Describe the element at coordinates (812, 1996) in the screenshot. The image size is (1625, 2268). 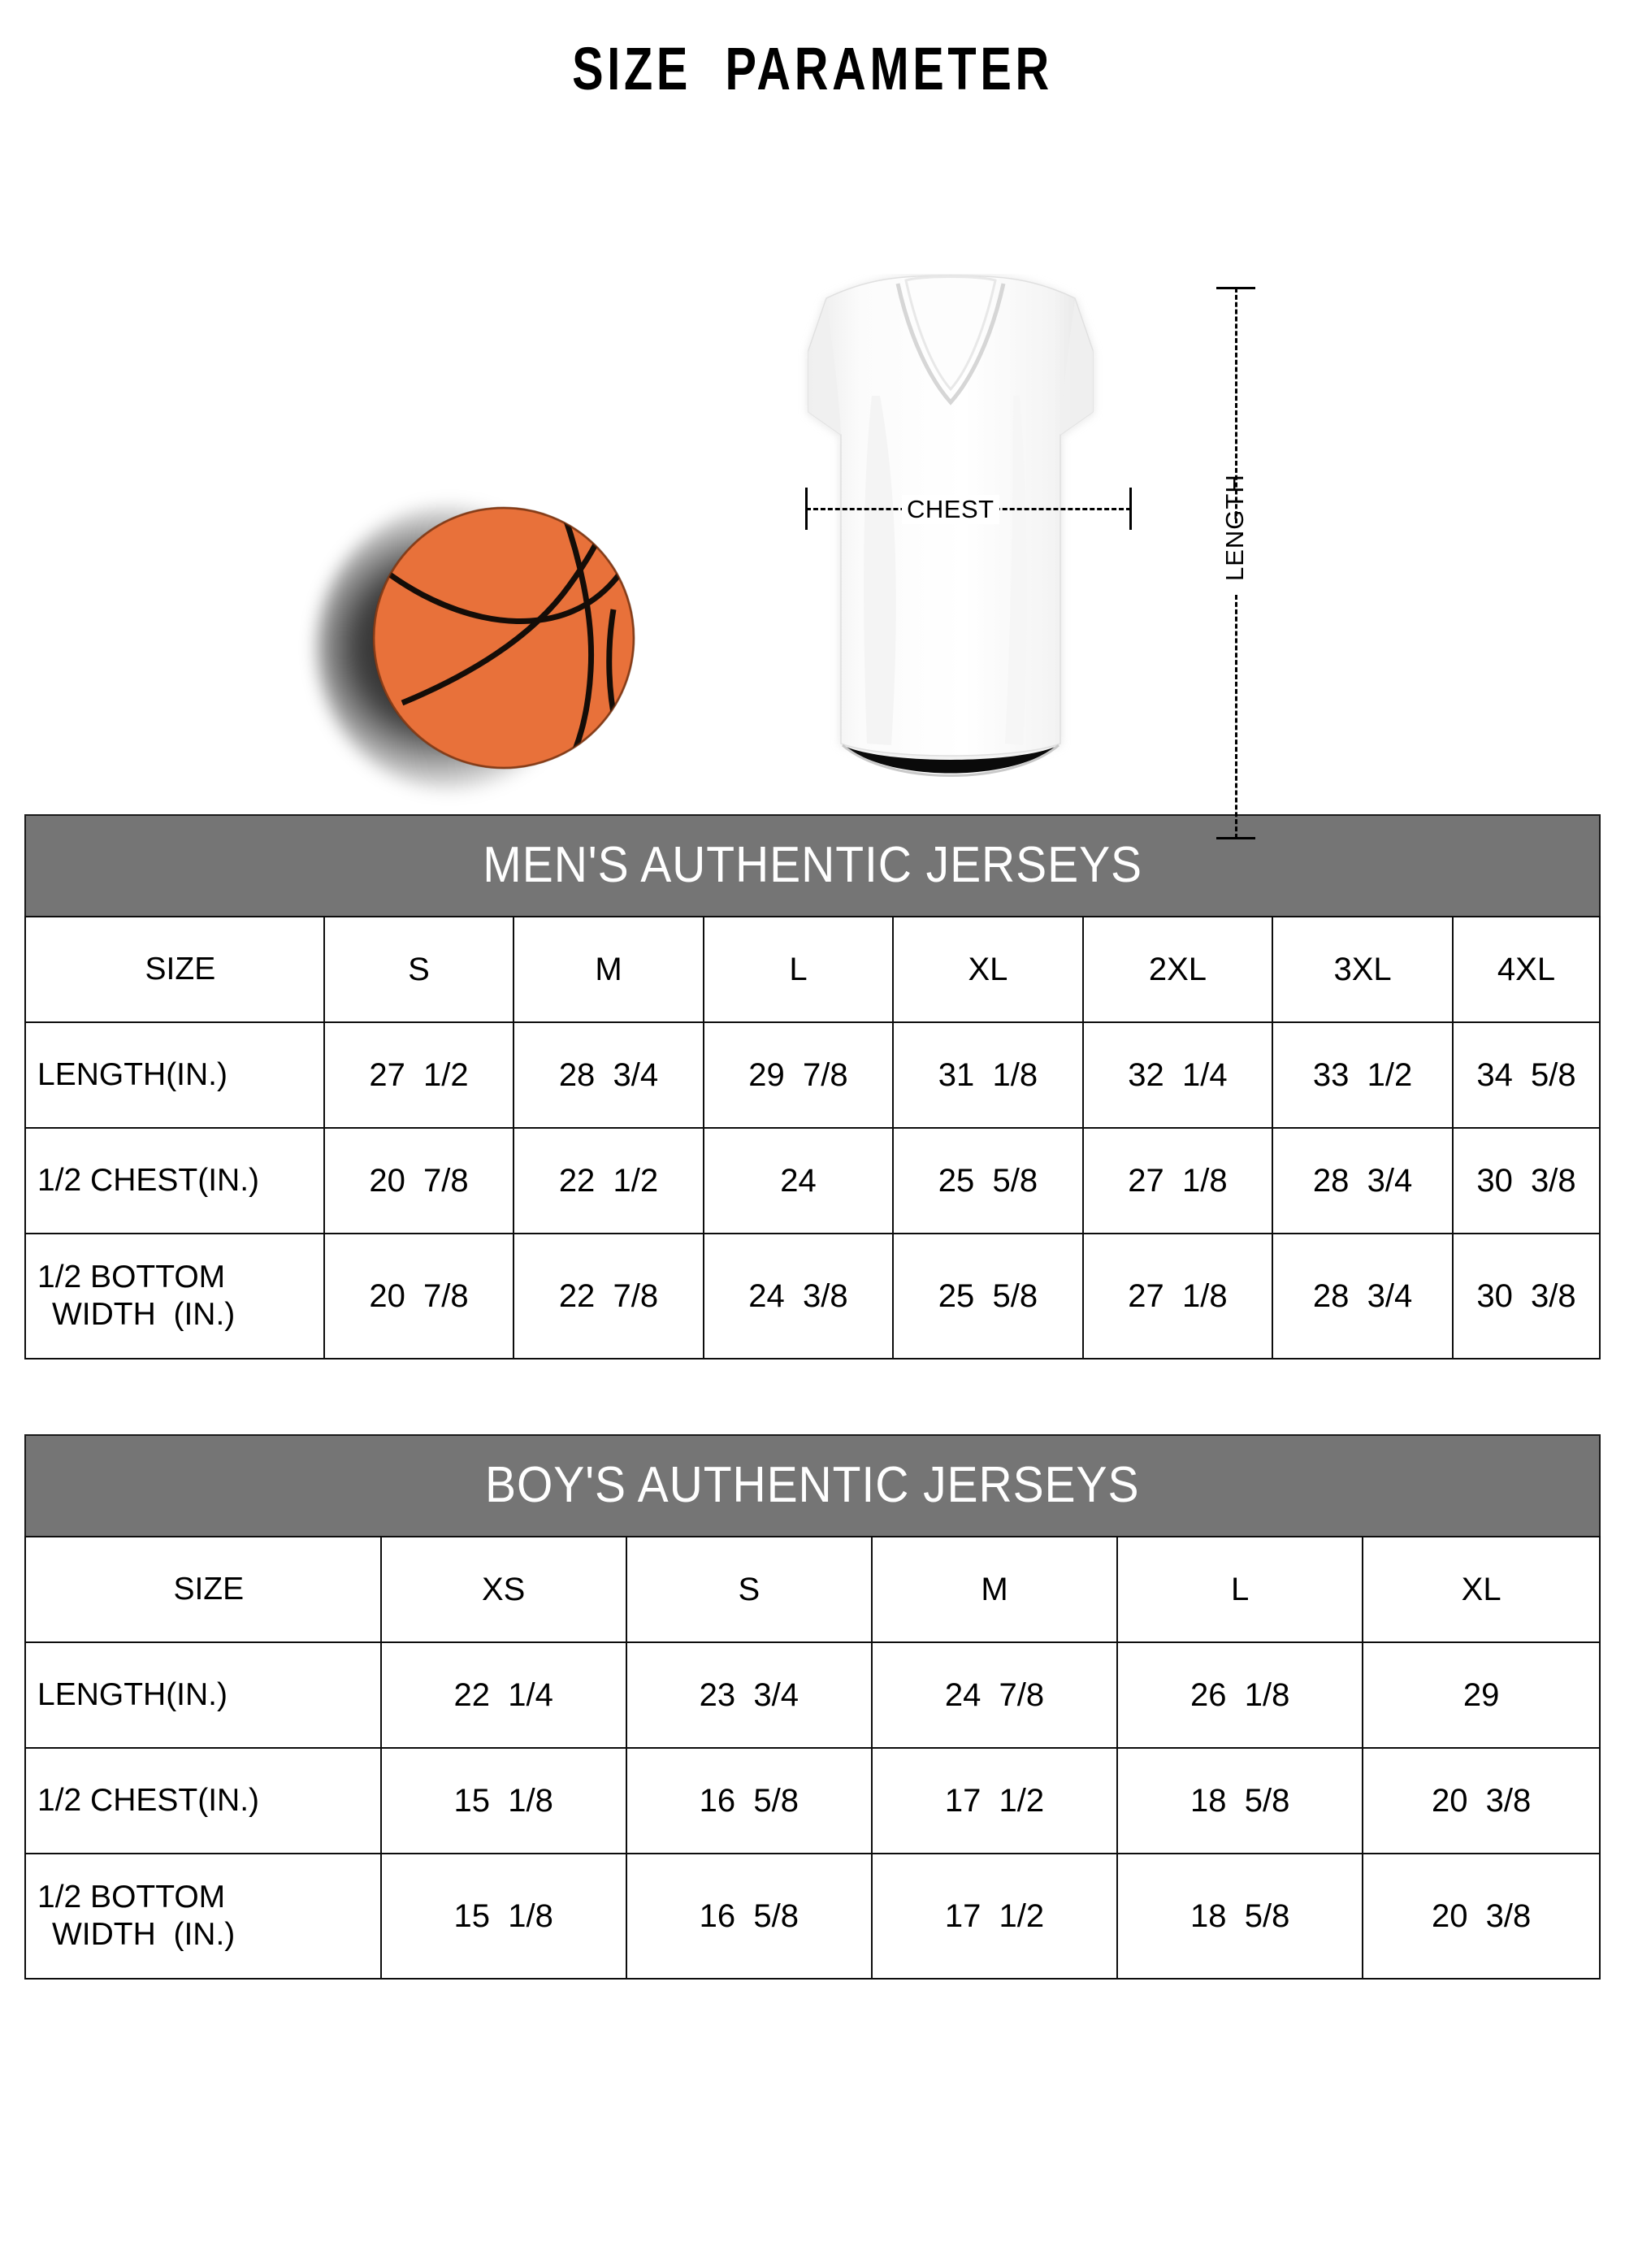
I see `bottom-spacer` at that location.